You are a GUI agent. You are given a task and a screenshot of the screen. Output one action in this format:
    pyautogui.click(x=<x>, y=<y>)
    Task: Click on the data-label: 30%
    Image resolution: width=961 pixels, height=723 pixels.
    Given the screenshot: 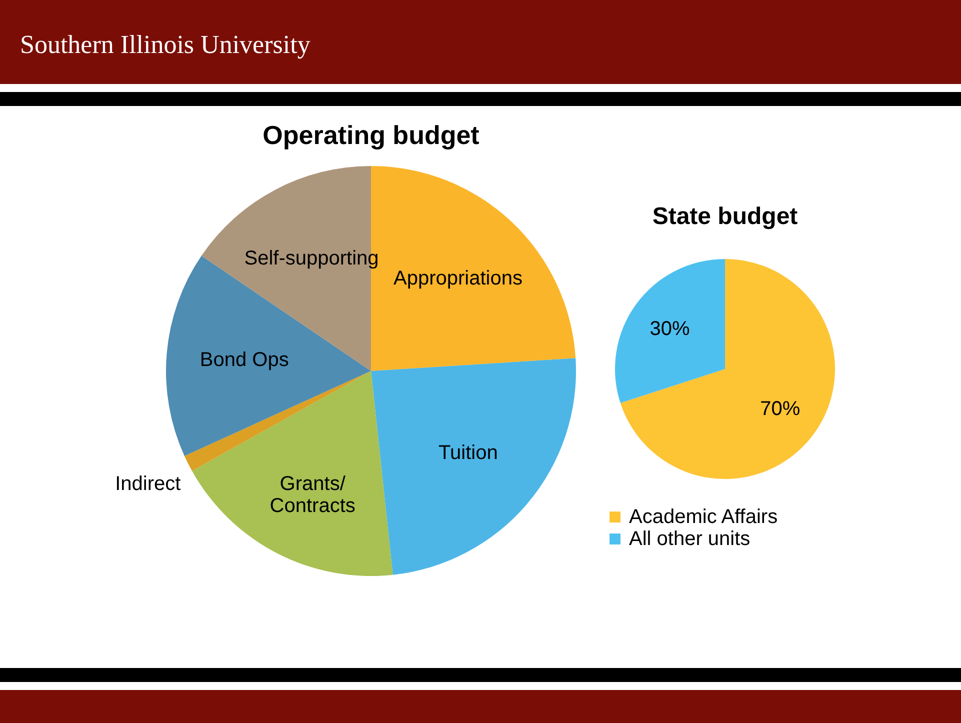 What is the action you would take?
    pyautogui.click(x=670, y=329)
    